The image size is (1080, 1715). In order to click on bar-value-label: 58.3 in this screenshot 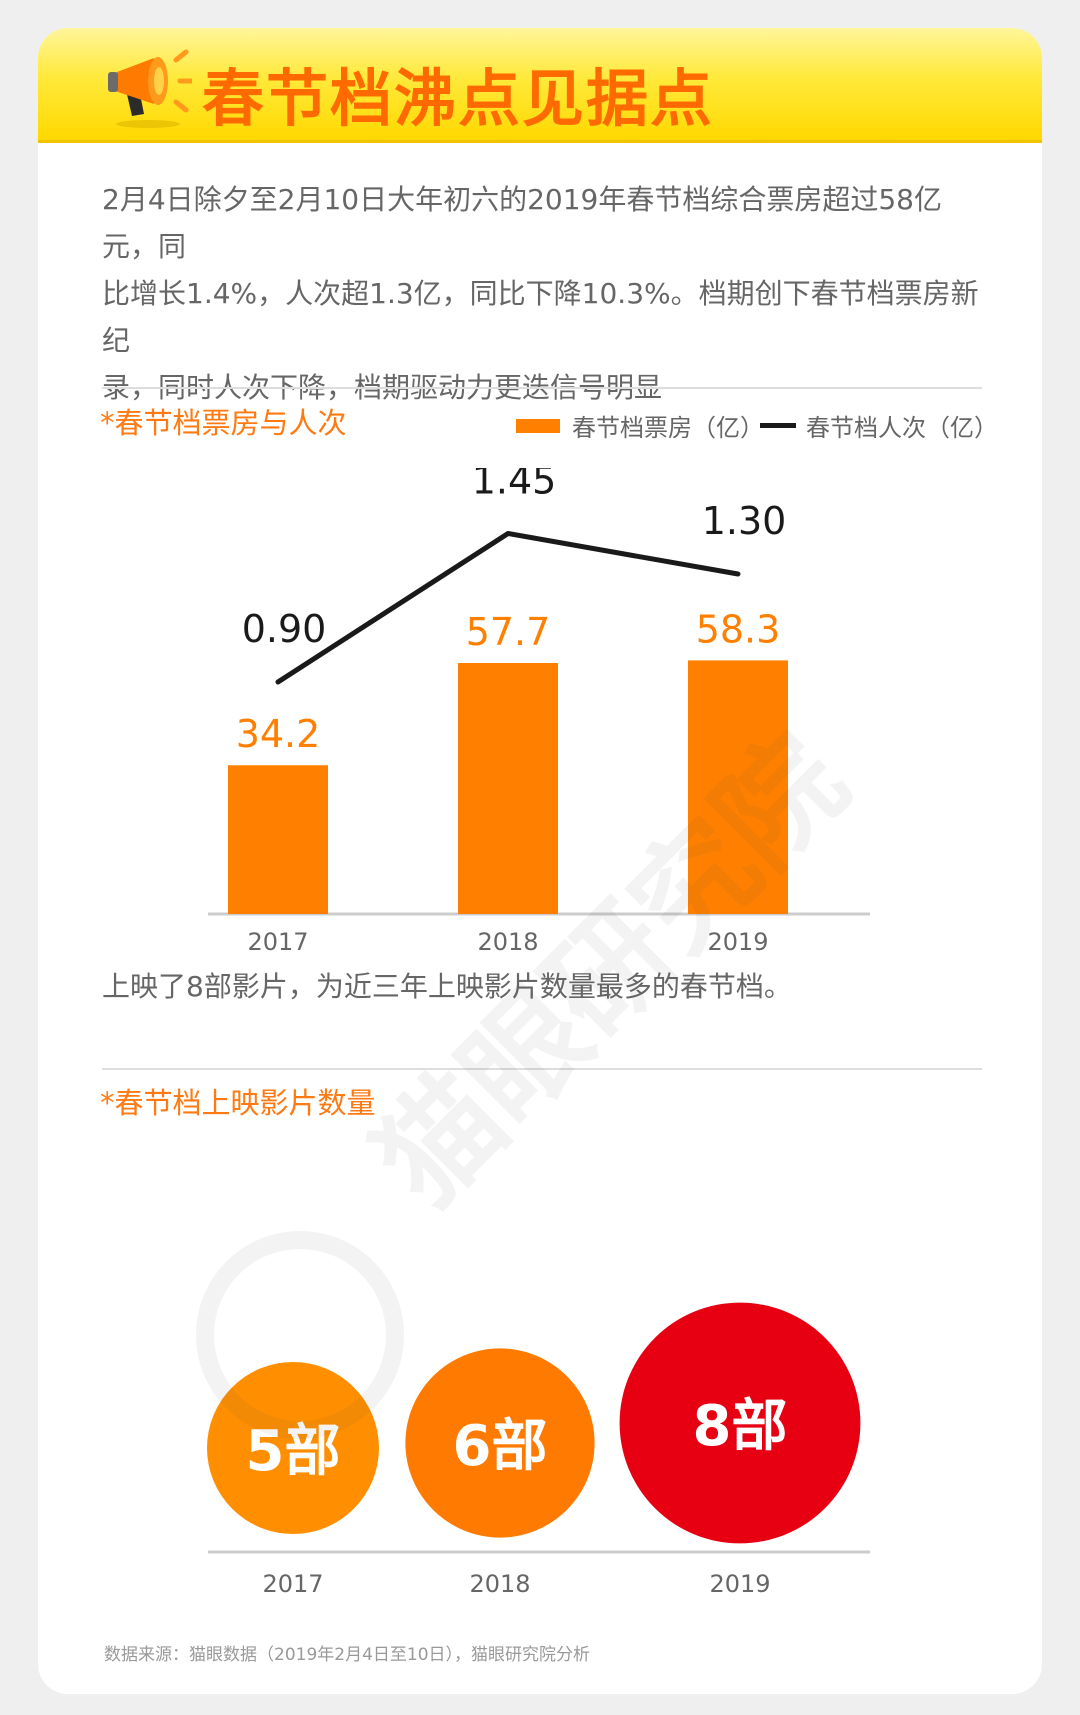, I will do `click(738, 629)`.